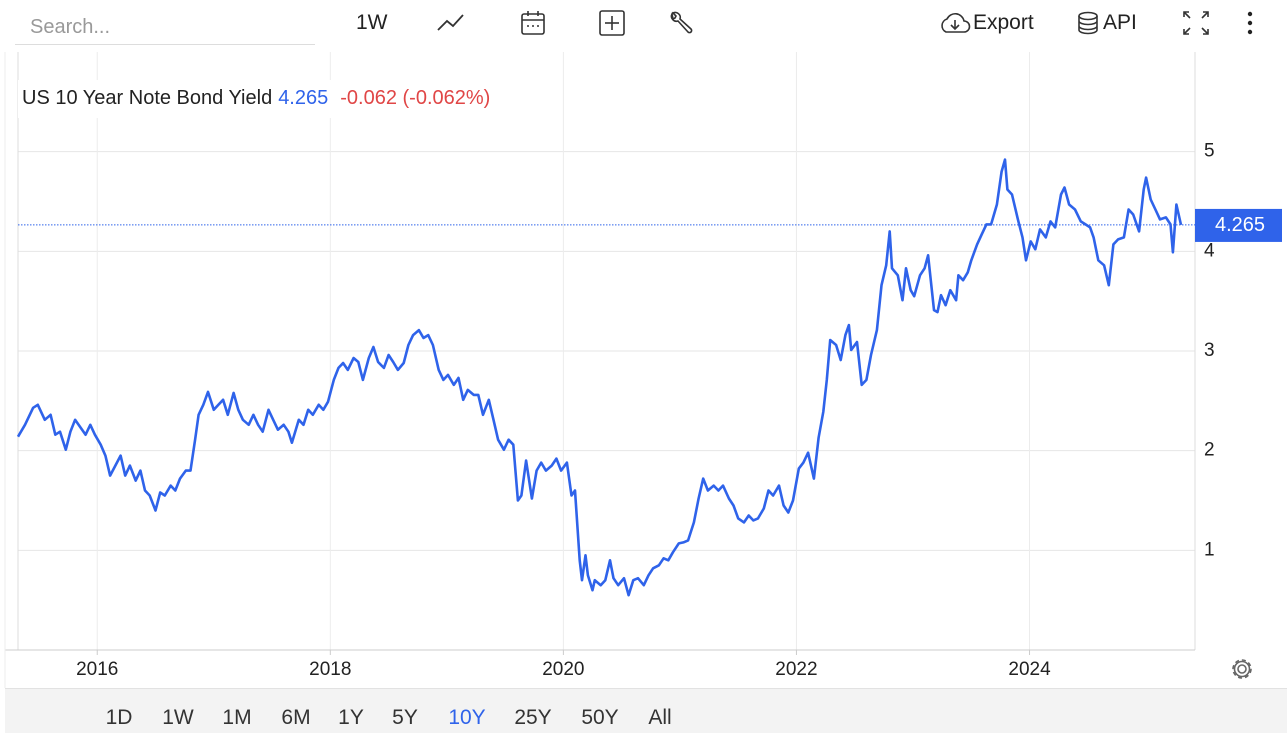 The image size is (1287, 733). I want to click on interval-button: 1W, so click(372, 22).